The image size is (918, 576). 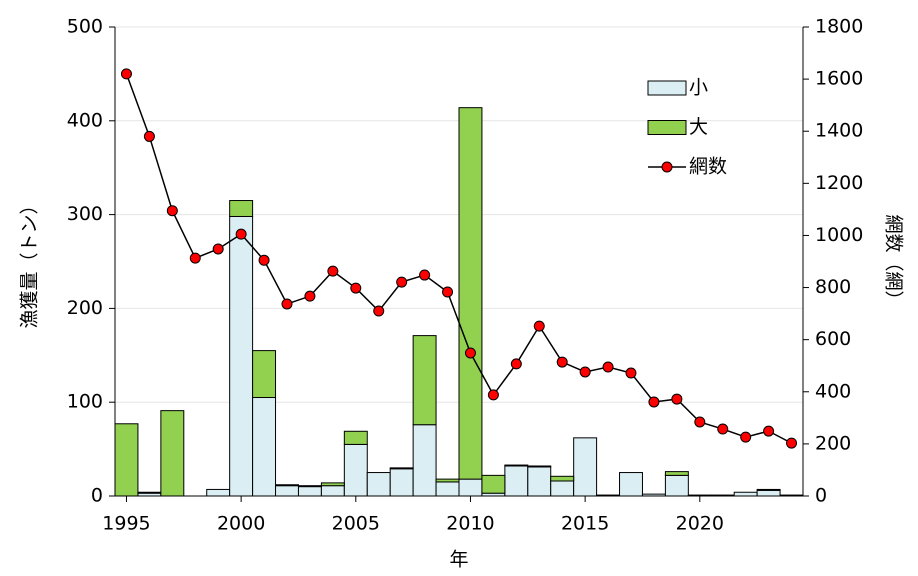 What do you see at coordinates (821, 496) in the screenshot?
I see `y2-tick-label: 0` at bounding box center [821, 496].